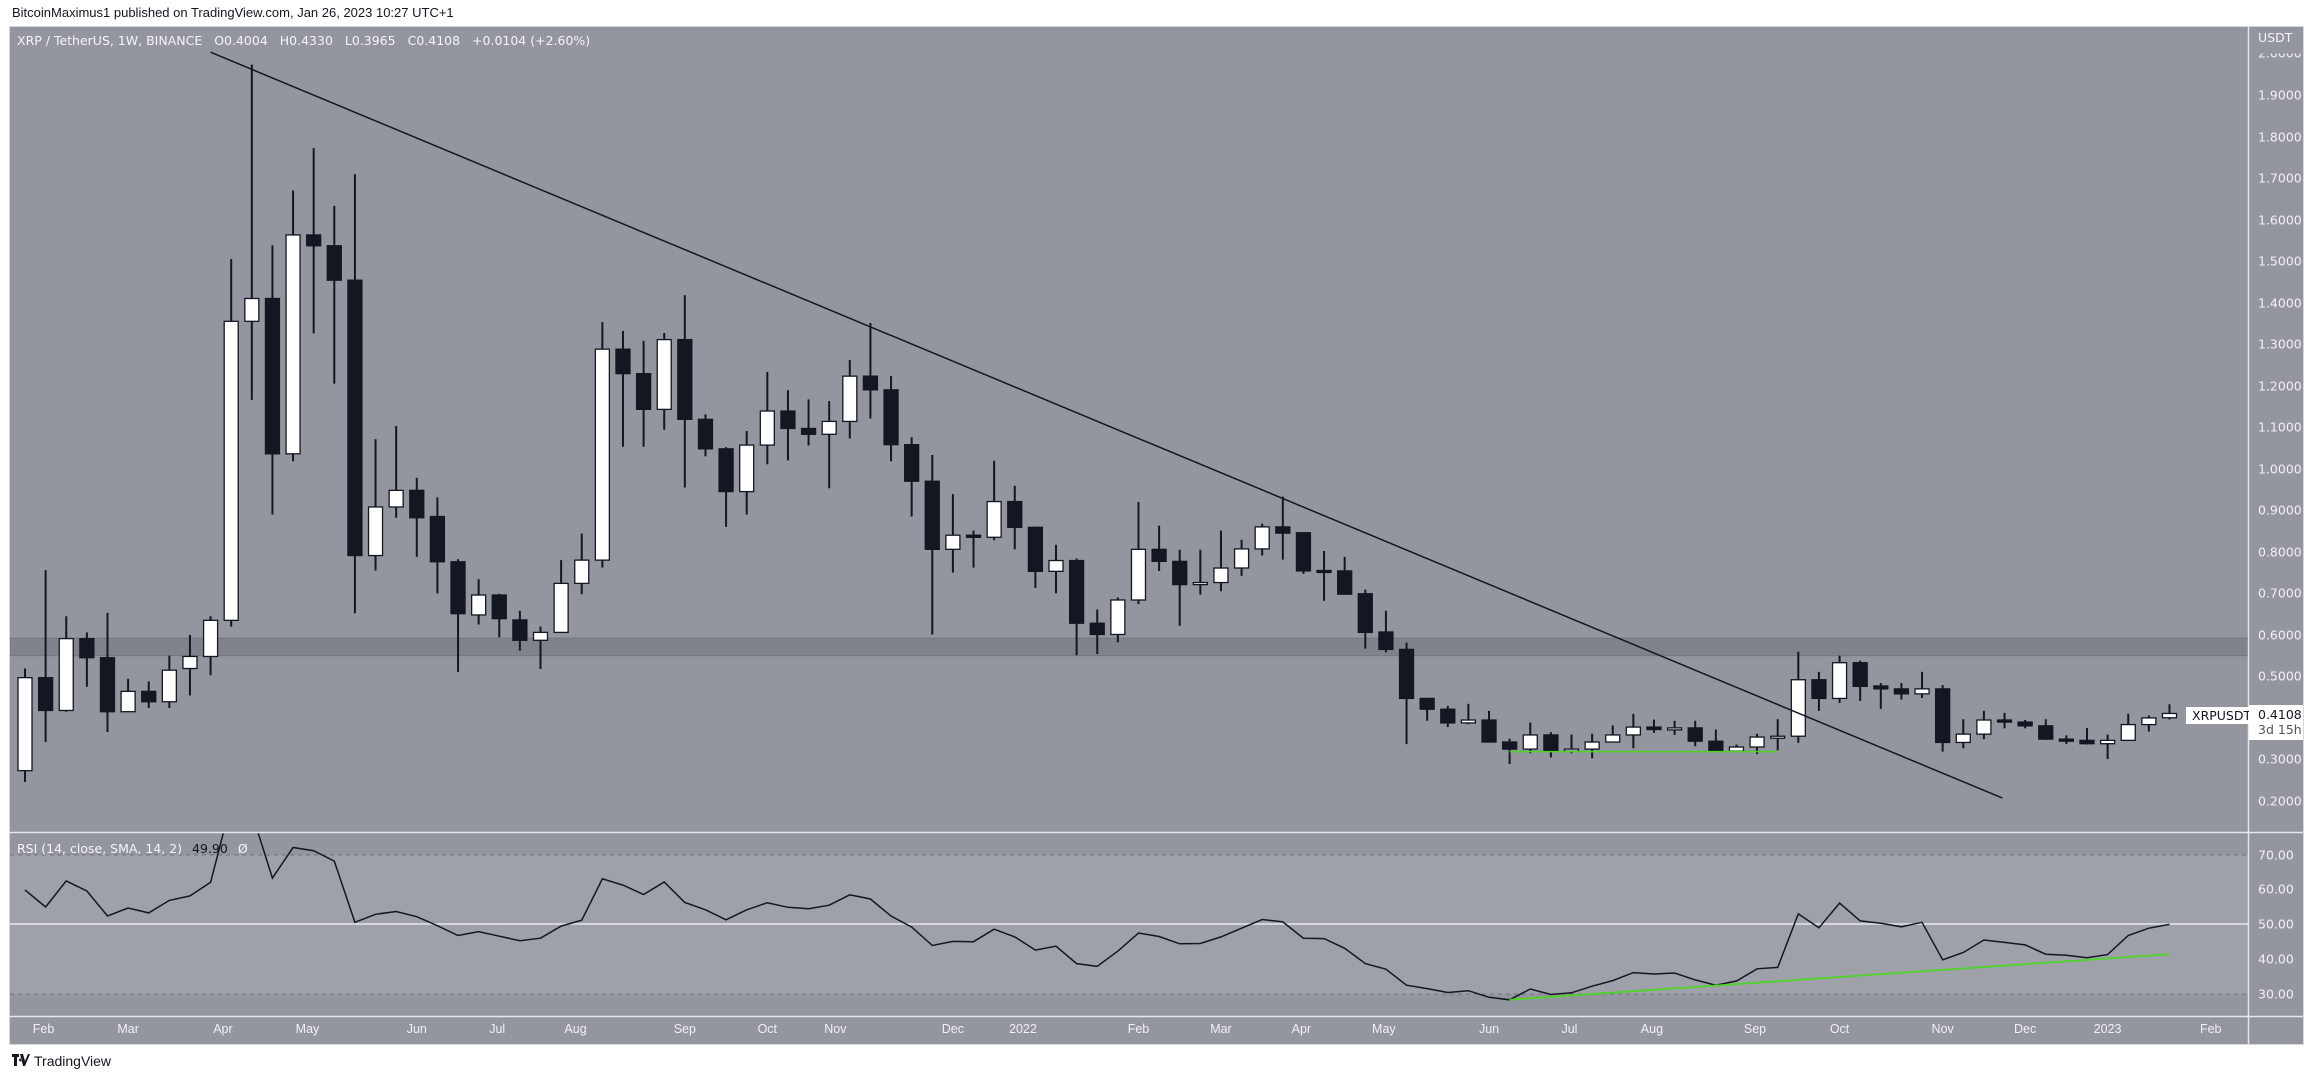  What do you see at coordinates (1097, 917) in the screenshot?
I see `rsi-line` at bounding box center [1097, 917].